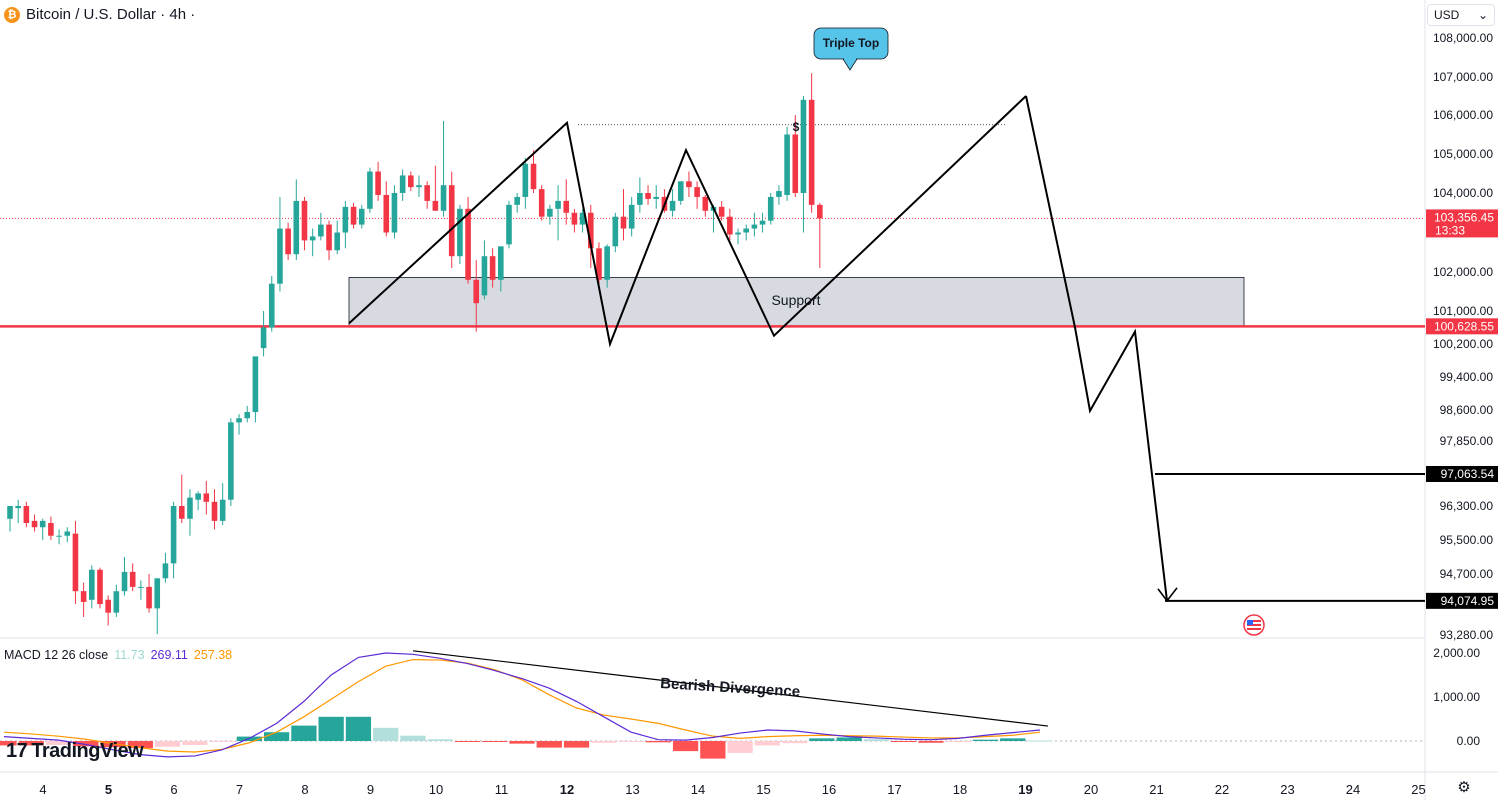  What do you see at coordinates (796, 302) in the screenshot?
I see `support-zone-rect` at bounding box center [796, 302].